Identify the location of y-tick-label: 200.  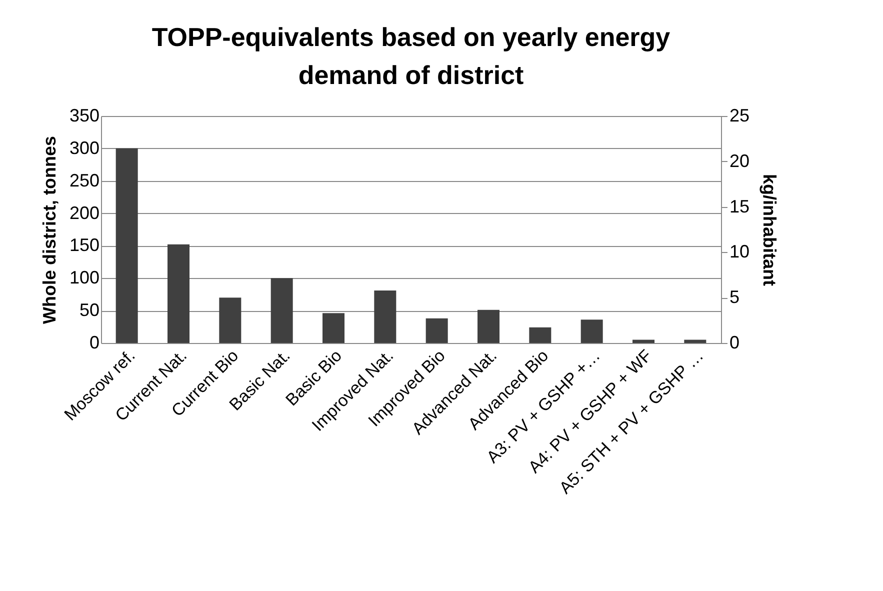
(84, 212).